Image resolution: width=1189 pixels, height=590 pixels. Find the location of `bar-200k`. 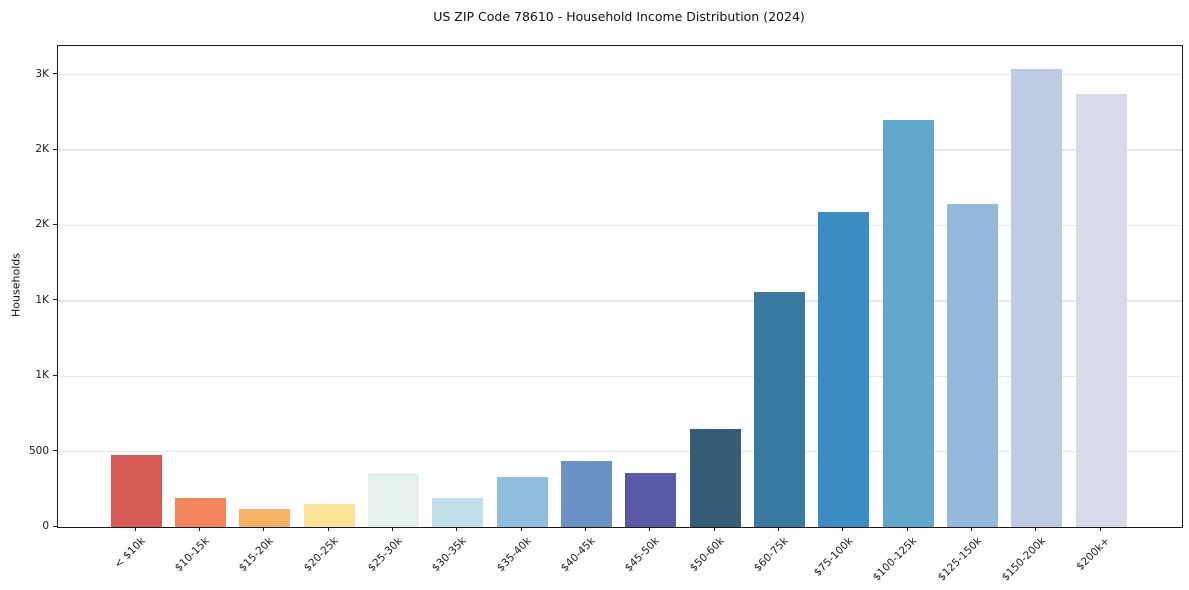

bar-200k is located at coordinates (1101, 310).